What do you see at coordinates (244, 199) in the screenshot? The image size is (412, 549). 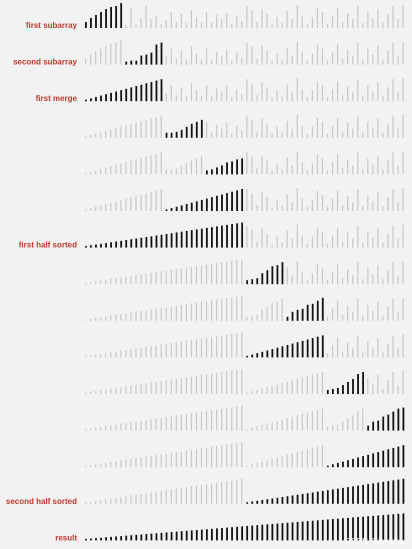 I see `trace-row` at bounding box center [244, 199].